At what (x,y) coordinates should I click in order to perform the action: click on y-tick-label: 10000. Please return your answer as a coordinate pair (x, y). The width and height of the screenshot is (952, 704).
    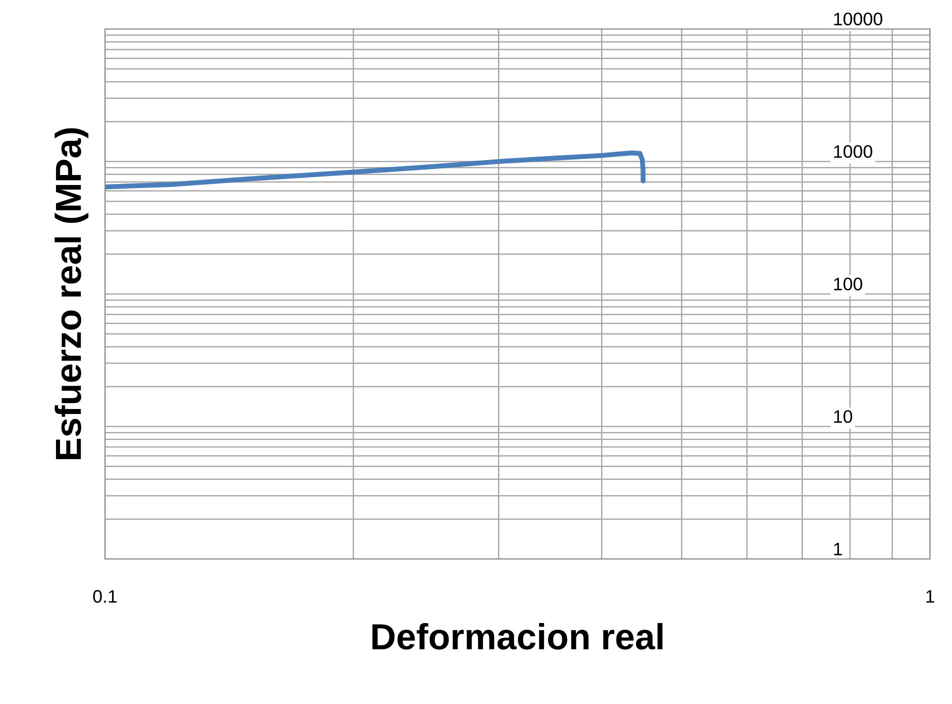
    Looking at the image, I should click on (858, 19).